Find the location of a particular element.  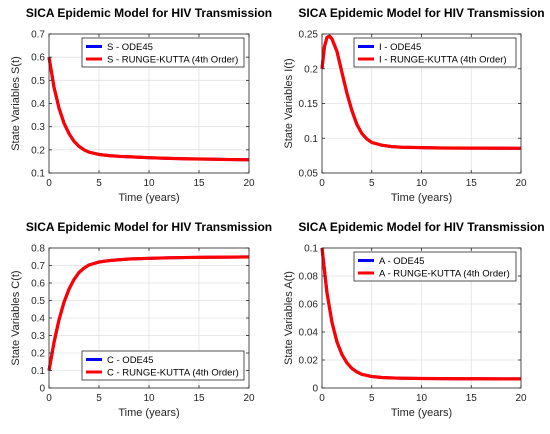

legend-entry-1: I - ODE45 is located at coordinates (400, 47).